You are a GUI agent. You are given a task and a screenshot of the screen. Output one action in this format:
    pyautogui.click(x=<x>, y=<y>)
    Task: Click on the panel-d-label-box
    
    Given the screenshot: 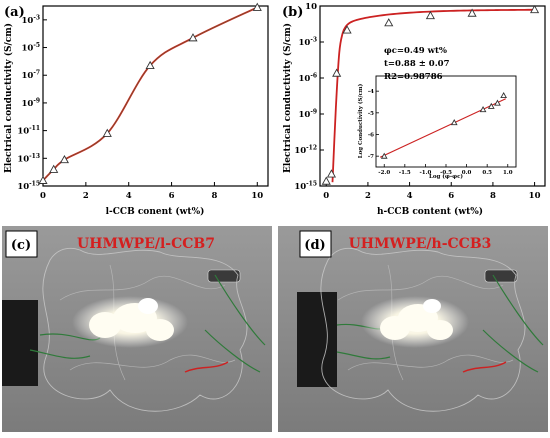 What is the action you would take?
    pyautogui.click(x=315, y=244)
    